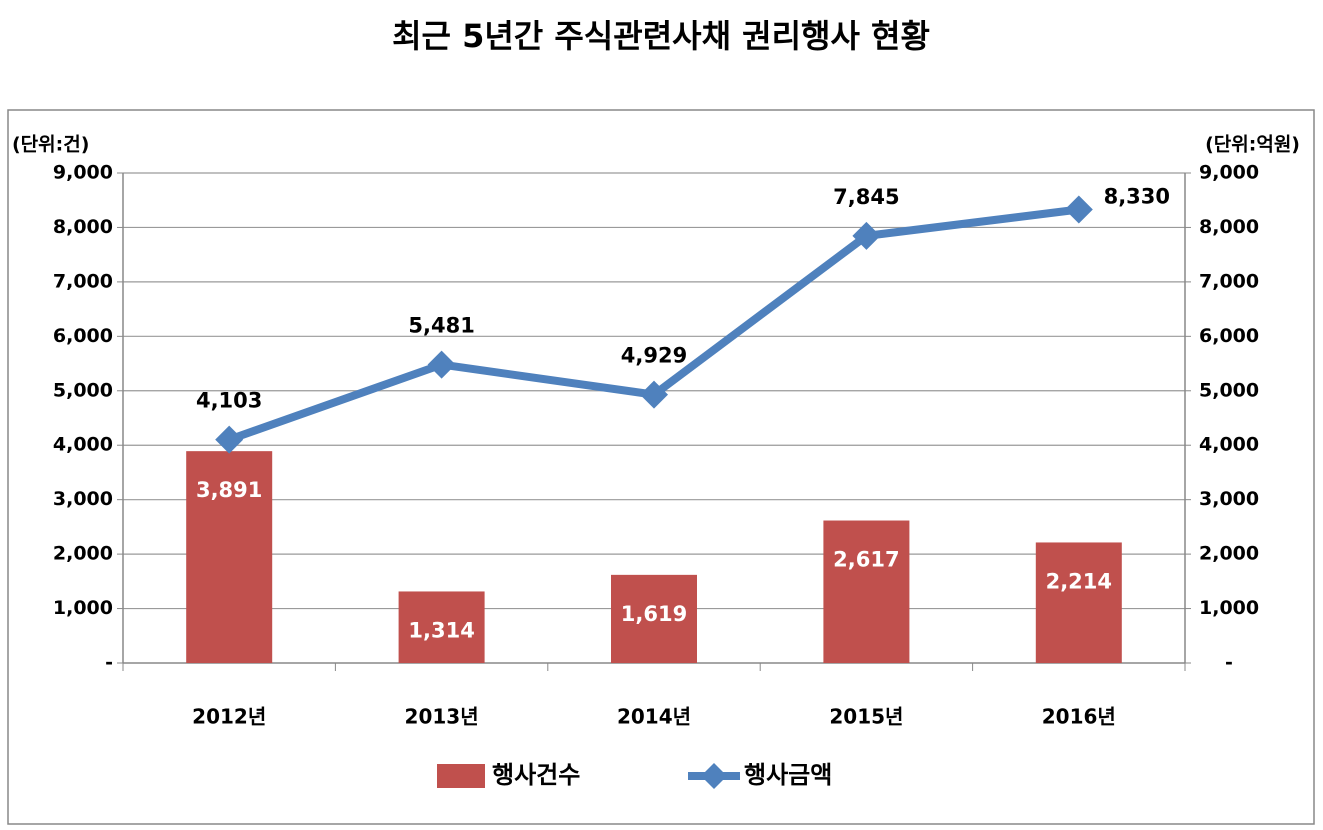  What do you see at coordinates (654, 356) in the screenshot?
I see `value-label: 4,929` at bounding box center [654, 356].